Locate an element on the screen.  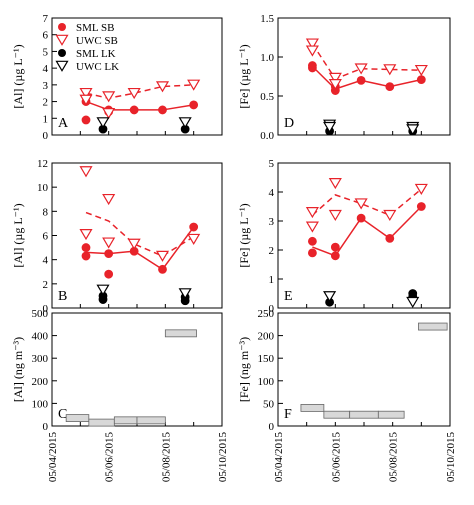
y-tick-label: 7 is located at coordinates (46, 19).